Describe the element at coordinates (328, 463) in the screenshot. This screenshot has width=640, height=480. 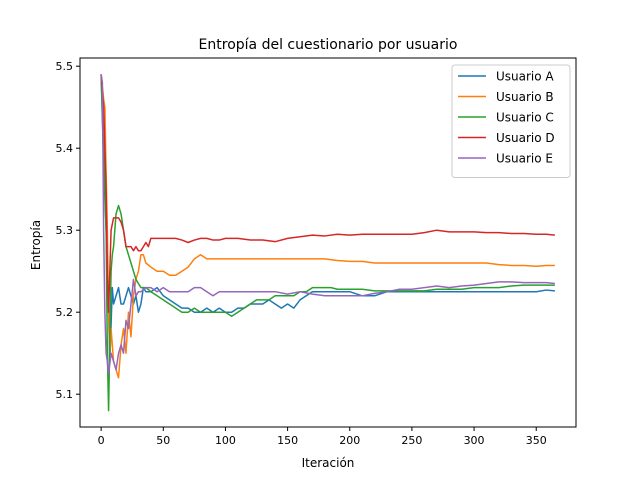
I see `x-axis-title: Iteración` at that location.